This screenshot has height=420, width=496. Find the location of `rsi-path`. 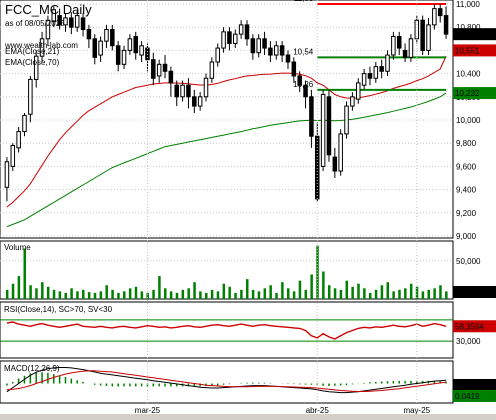

rsi-path is located at coordinates (226, 330).